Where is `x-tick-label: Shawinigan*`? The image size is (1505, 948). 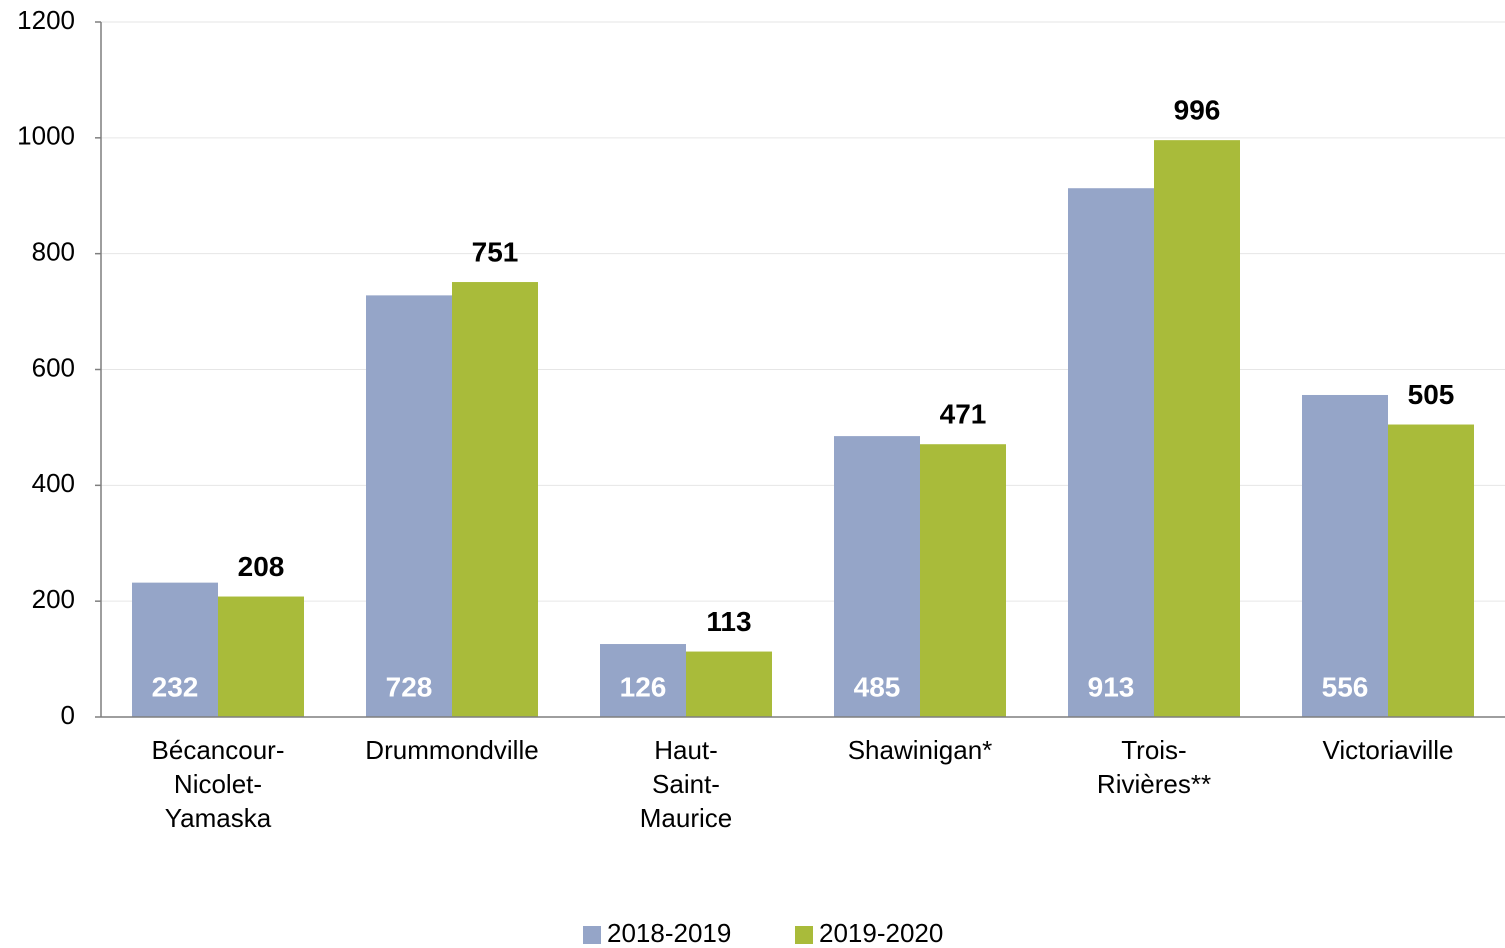 x-tick-label: Shawinigan* is located at coordinates (920, 750).